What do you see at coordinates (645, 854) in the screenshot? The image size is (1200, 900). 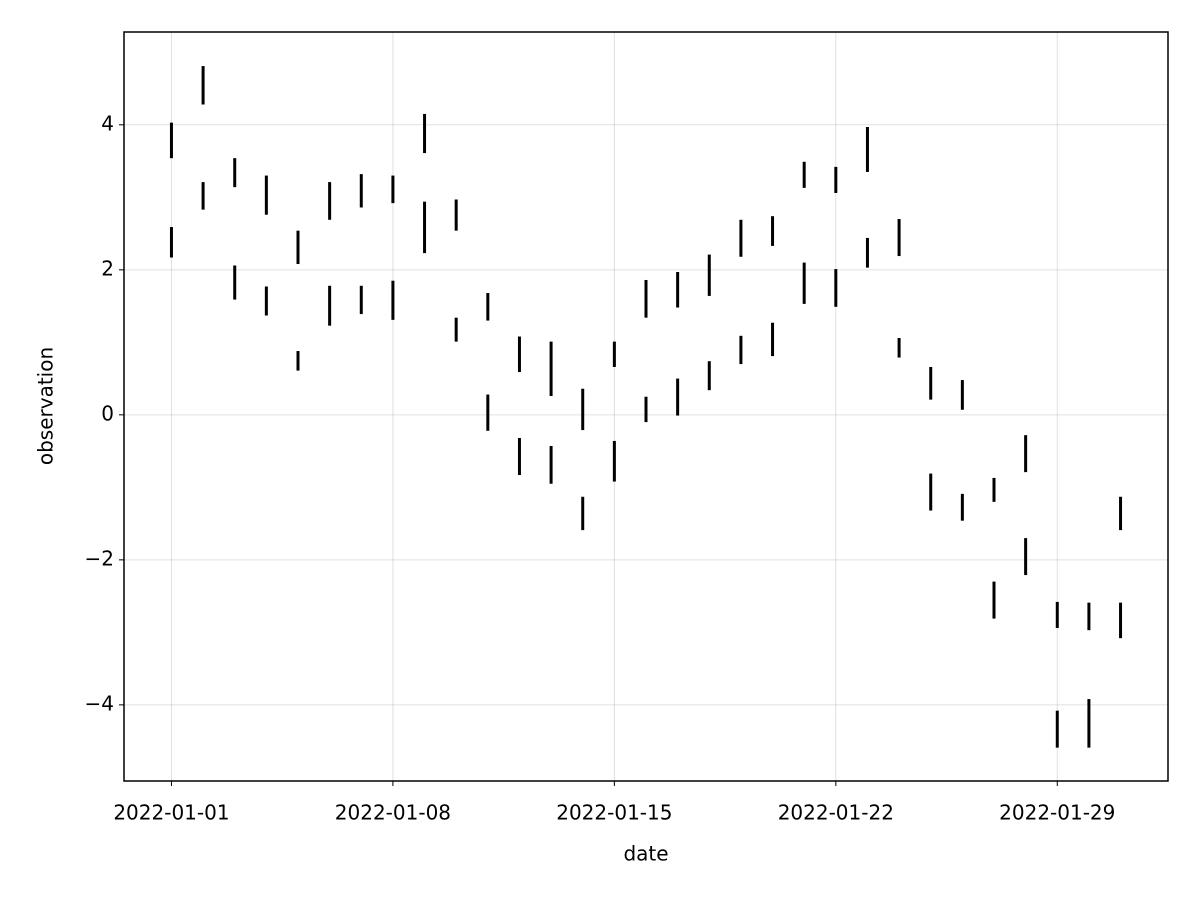 I see `x-axis-label: date` at bounding box center [645, 854].